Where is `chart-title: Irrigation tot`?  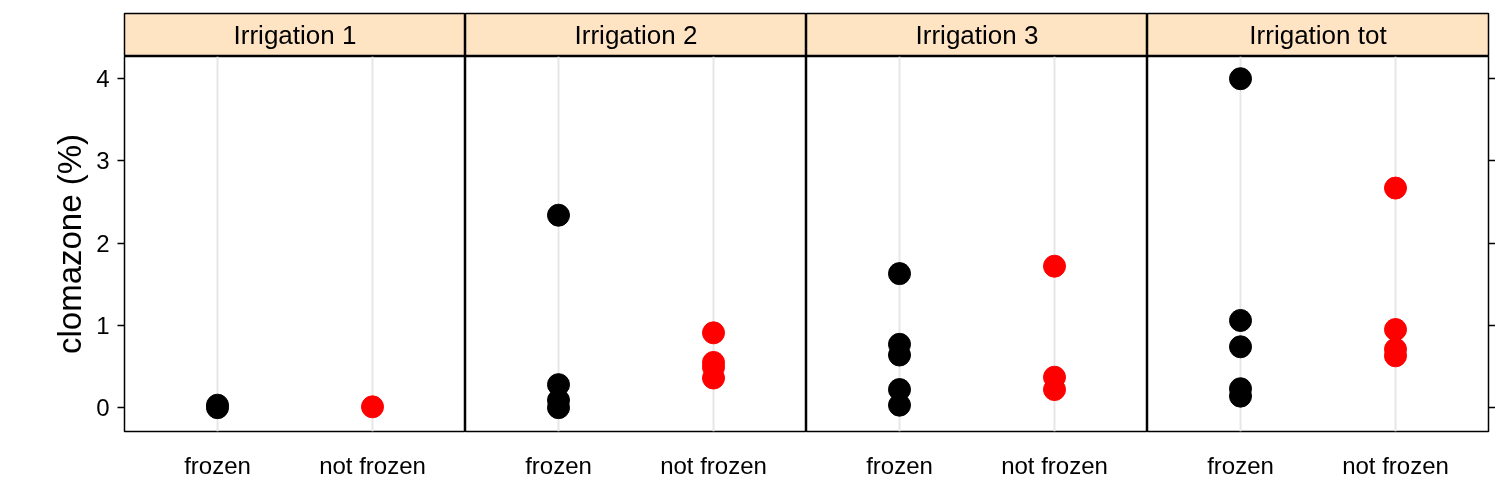
chart-title: Irrigation tot is located at coordinates (1318, 35).